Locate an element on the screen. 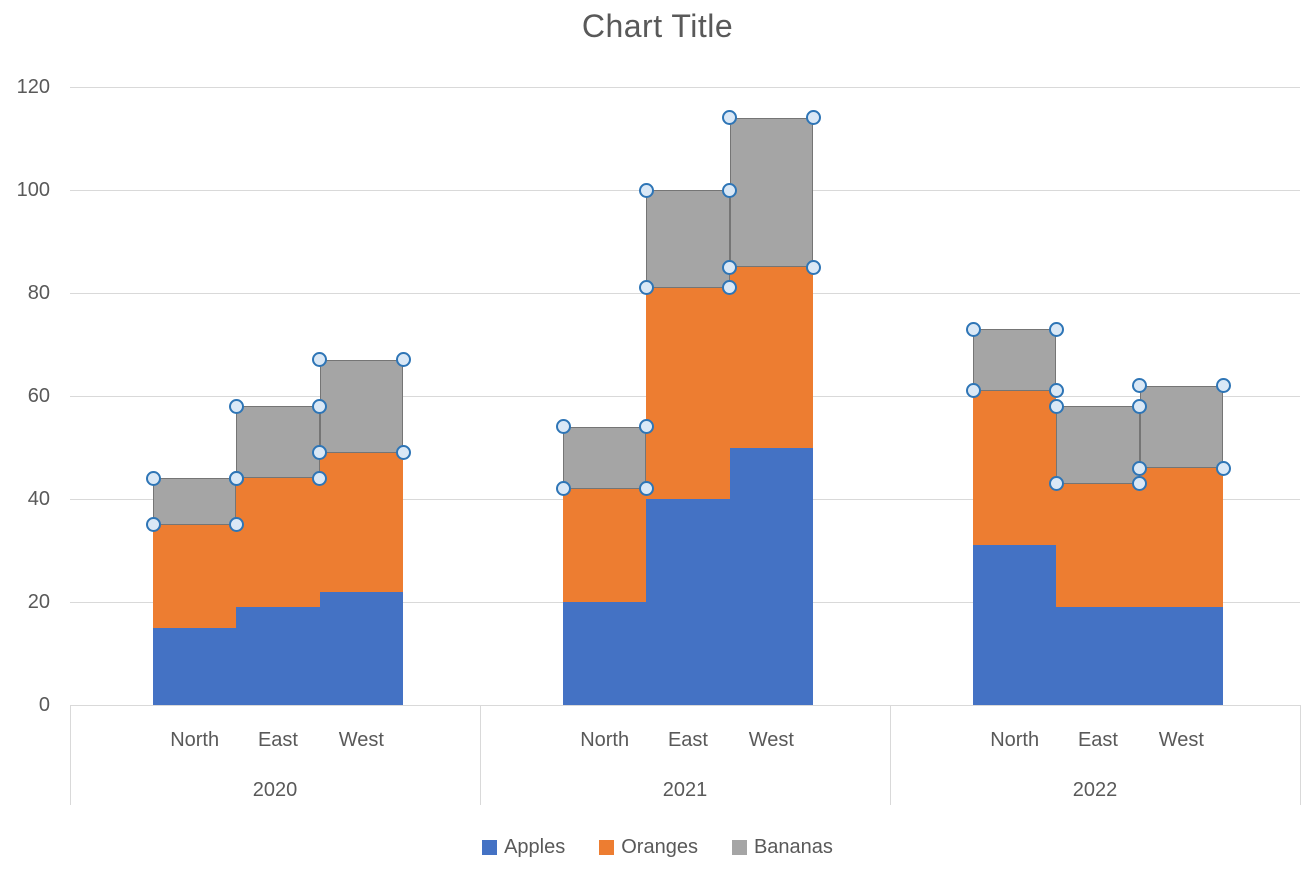 The height and width of the screenshot is (870, 1315). bar-oranges-2020-east is located at coordinates (278, 543).